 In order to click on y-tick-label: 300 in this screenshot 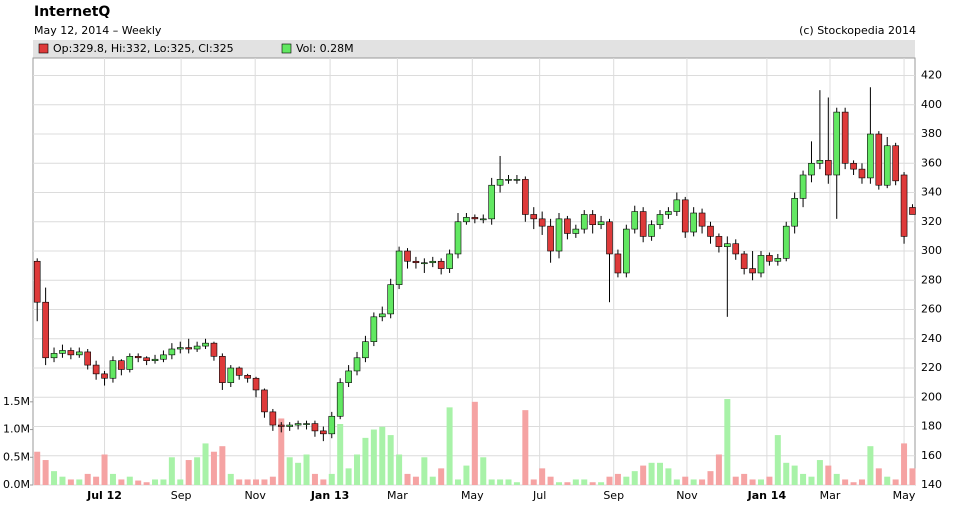, I will do `click(931, 250)`.